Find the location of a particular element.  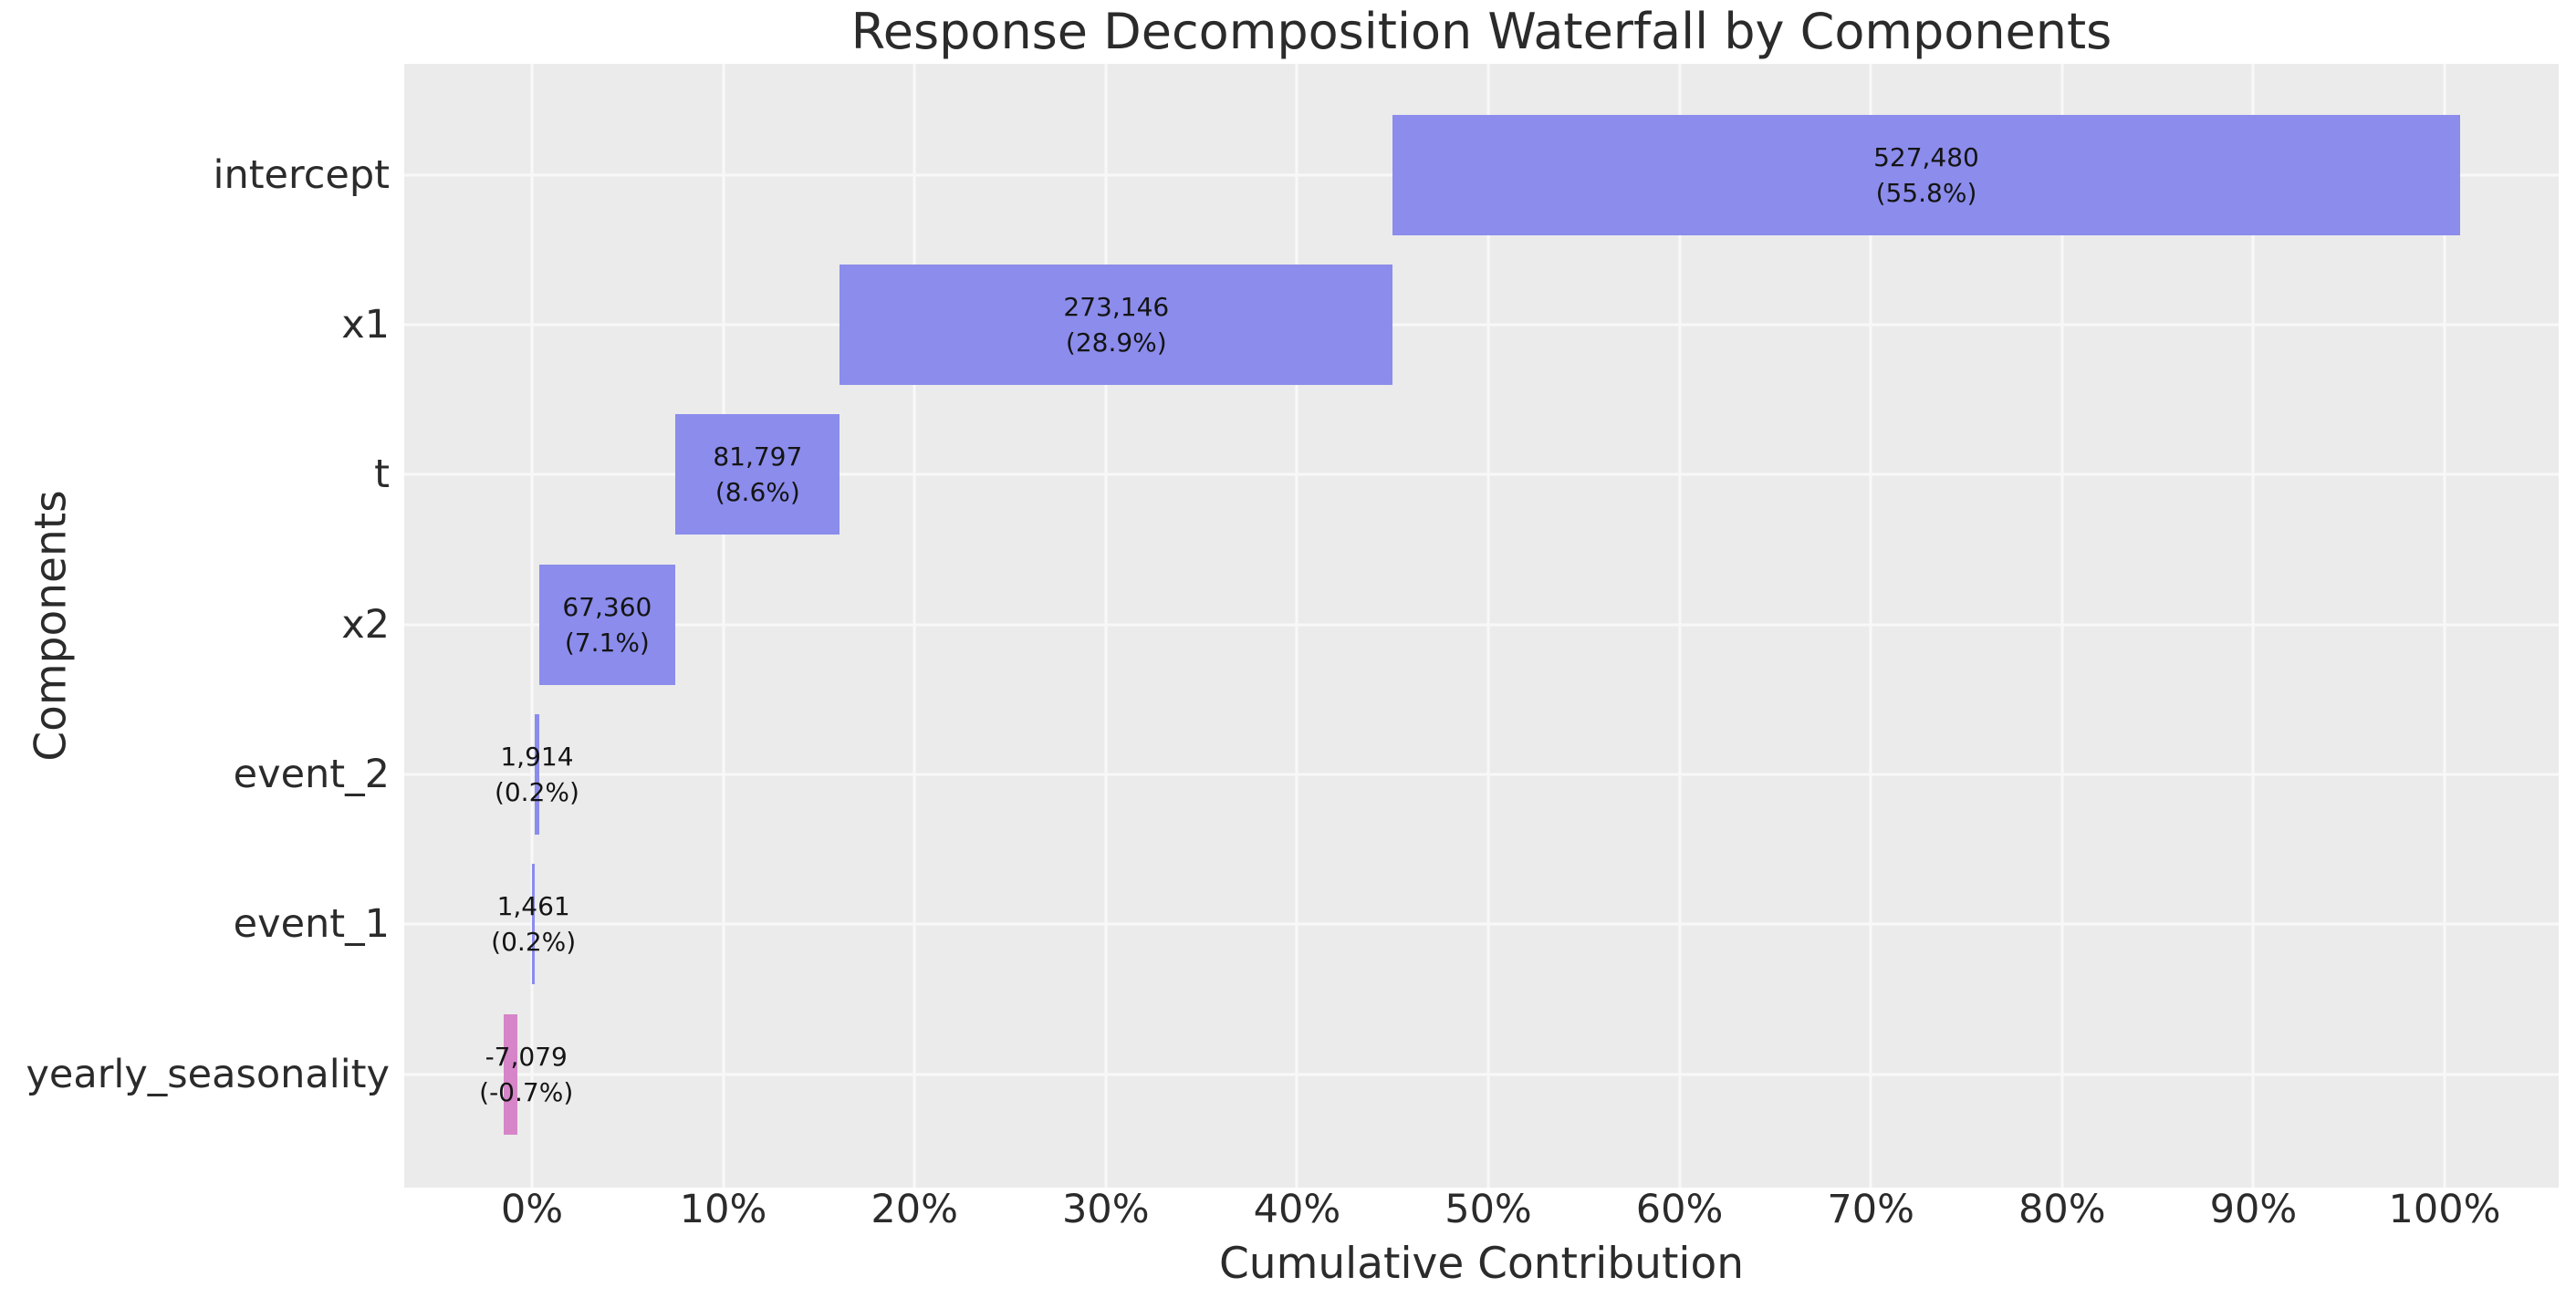

x-tick-40%: 40% is located at coordinates (1297, 1209).